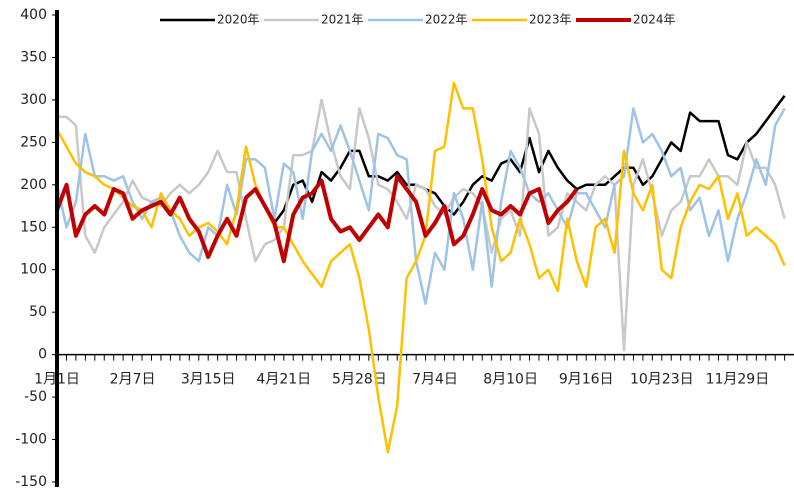 The width and height of the screenshot is (794, 490). I want to click on y-tick-label: 350, so click(33, 57).